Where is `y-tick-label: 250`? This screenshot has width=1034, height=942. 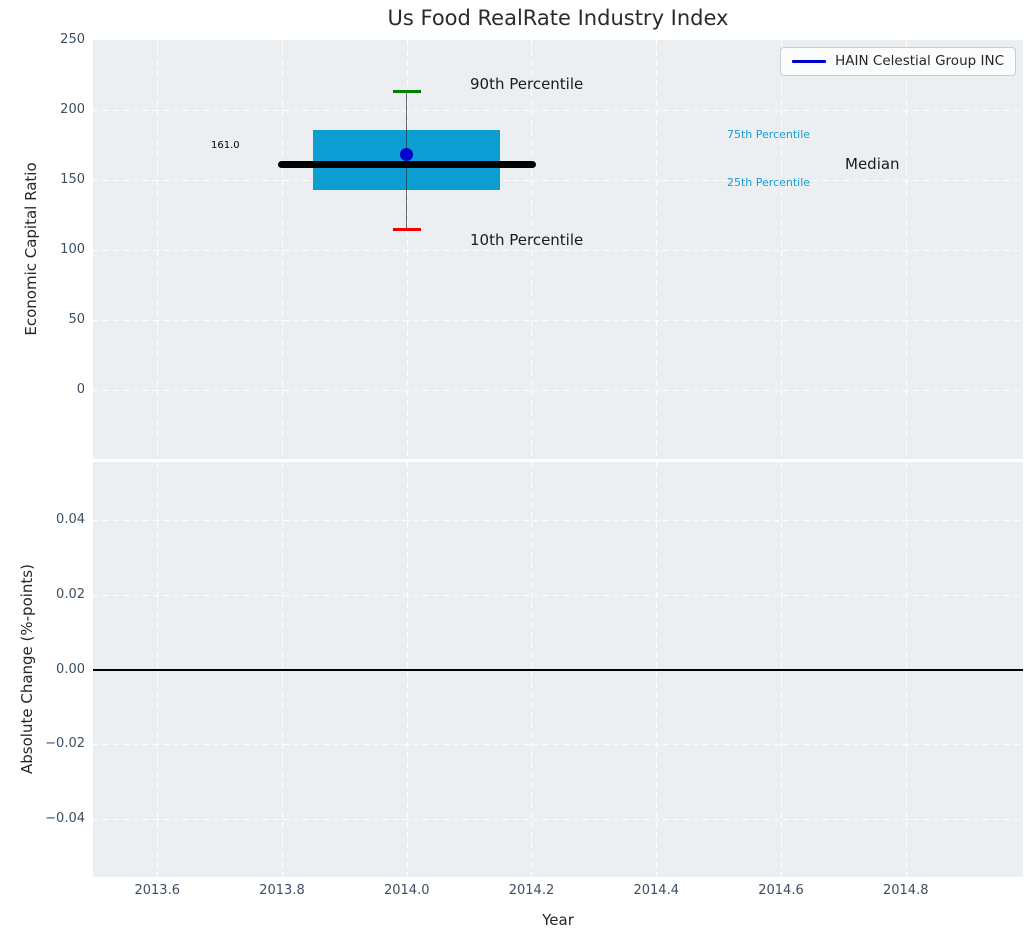
y-tick-label: 250 is located at coordinates (72, 39).